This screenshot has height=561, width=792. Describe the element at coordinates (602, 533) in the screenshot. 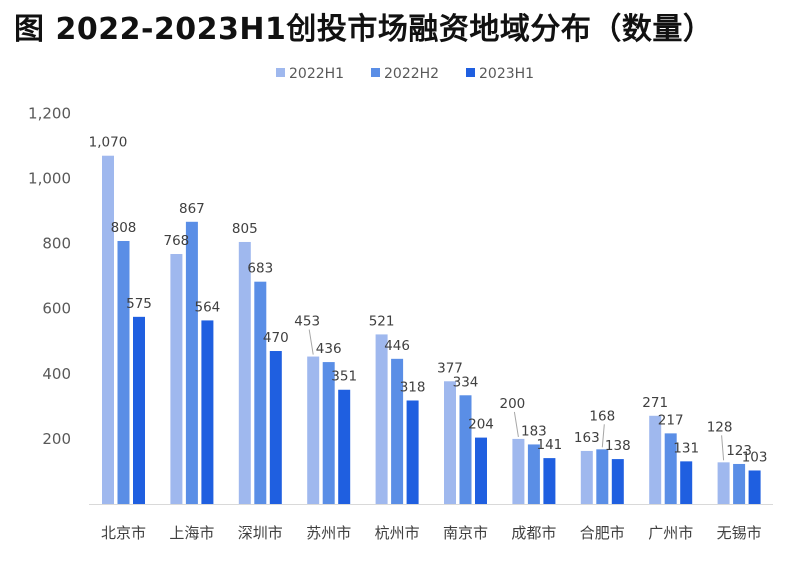

I see `x-category-label: 合肥市` at that location.